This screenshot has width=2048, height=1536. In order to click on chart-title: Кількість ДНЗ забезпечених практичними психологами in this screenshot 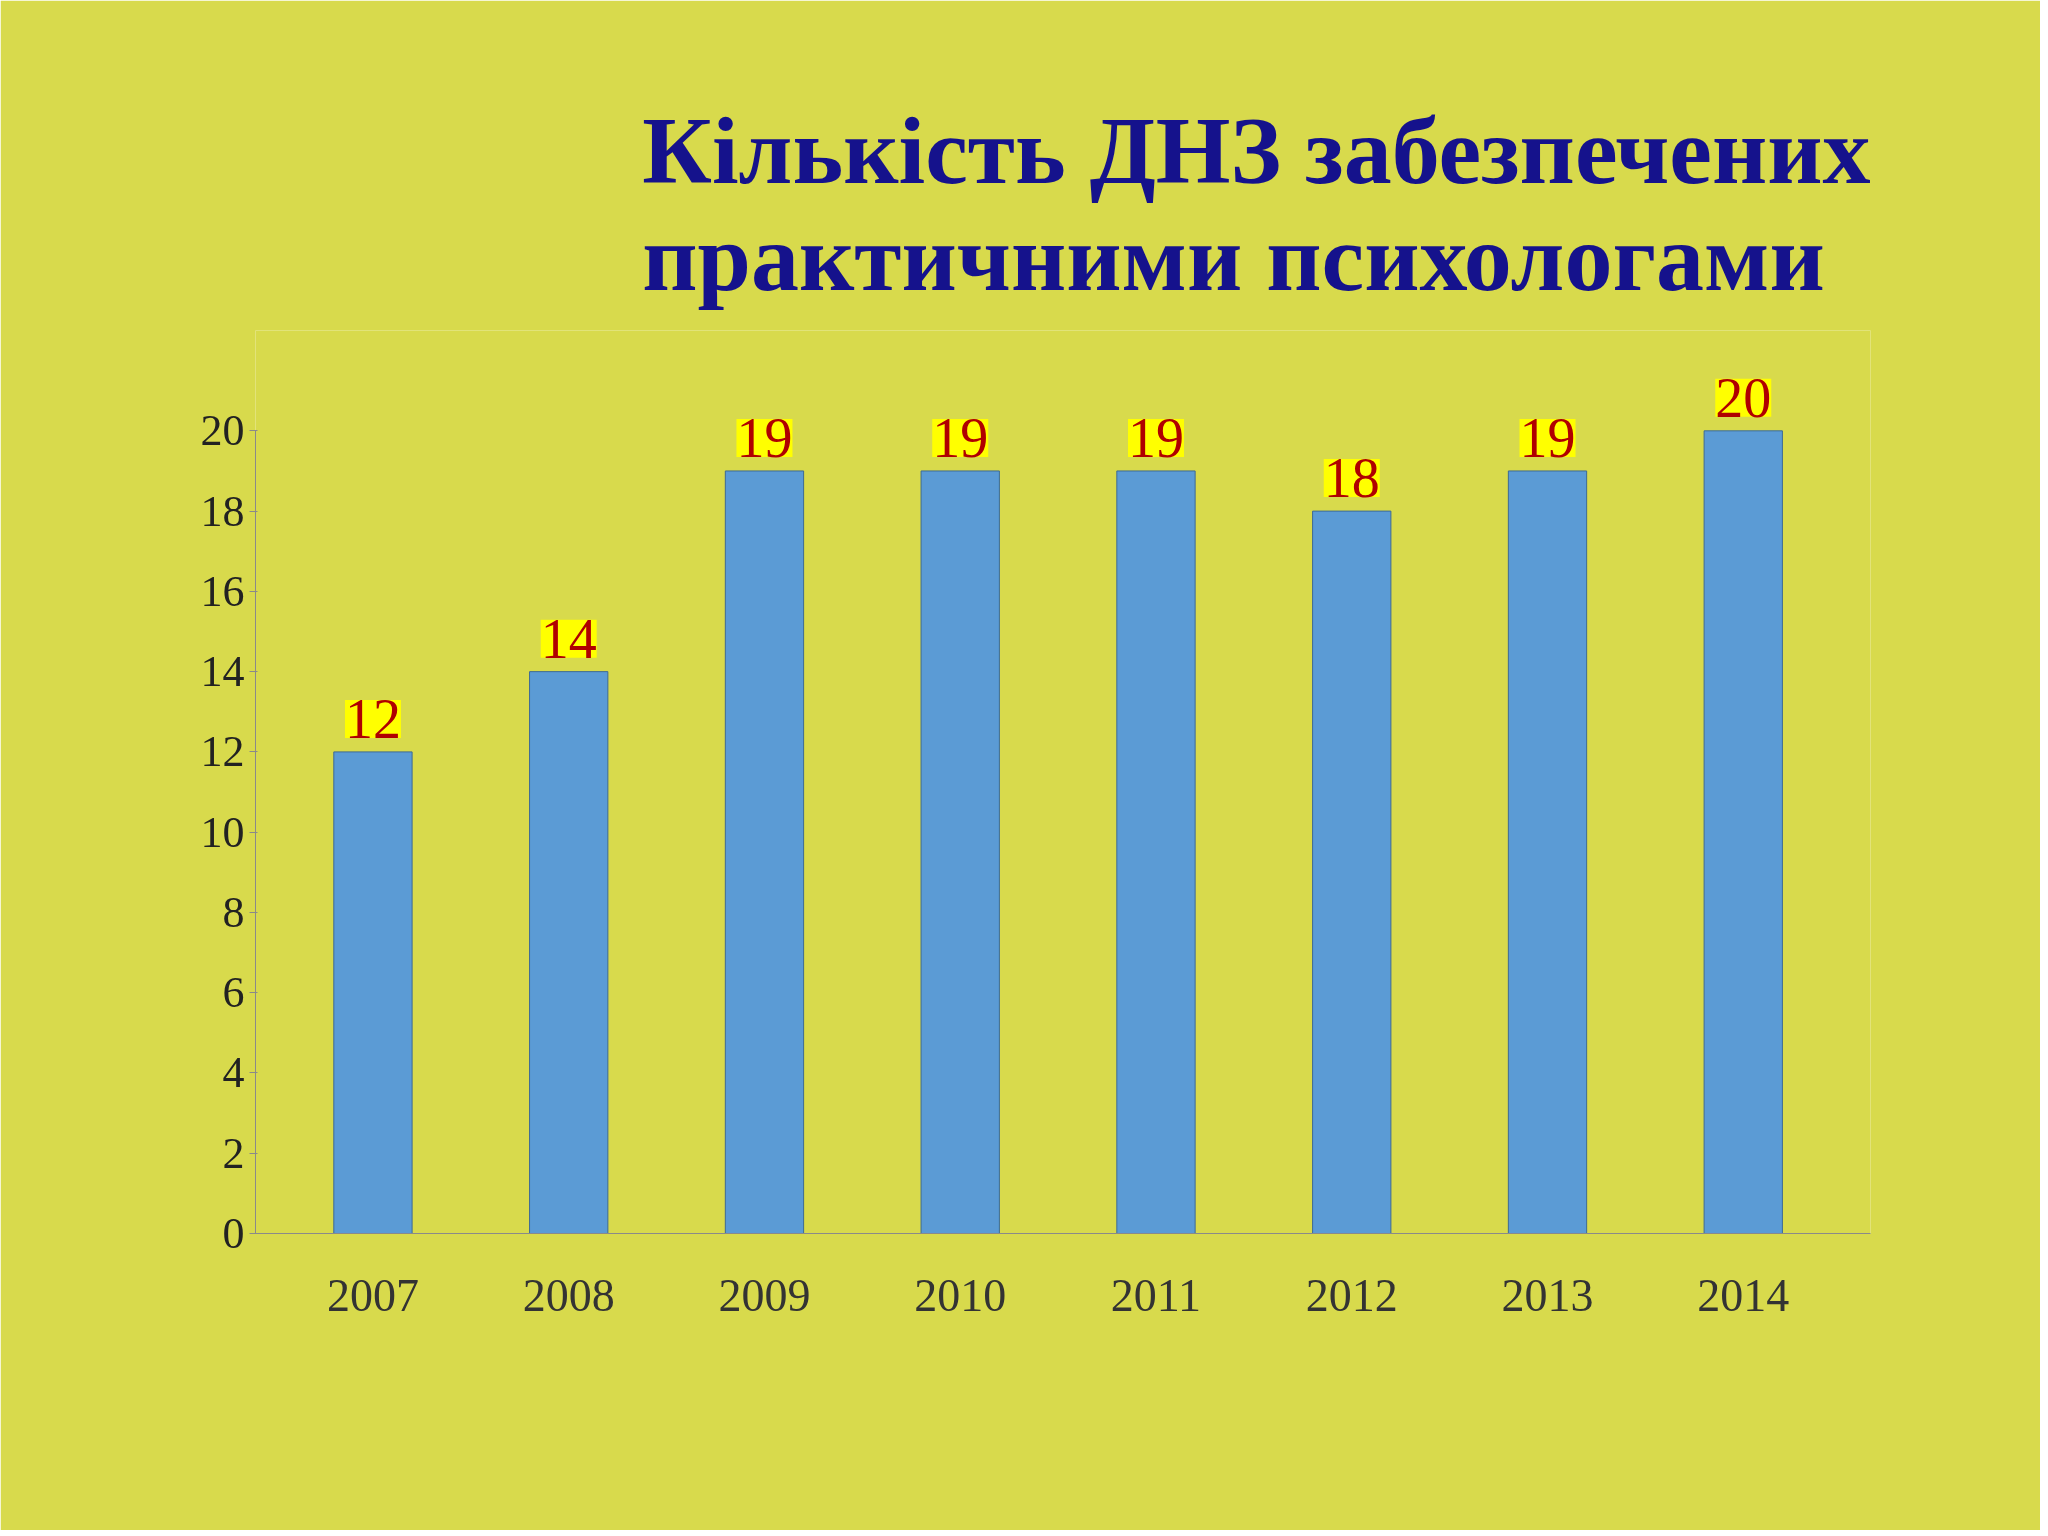, I will do `click(1256, 203)`.